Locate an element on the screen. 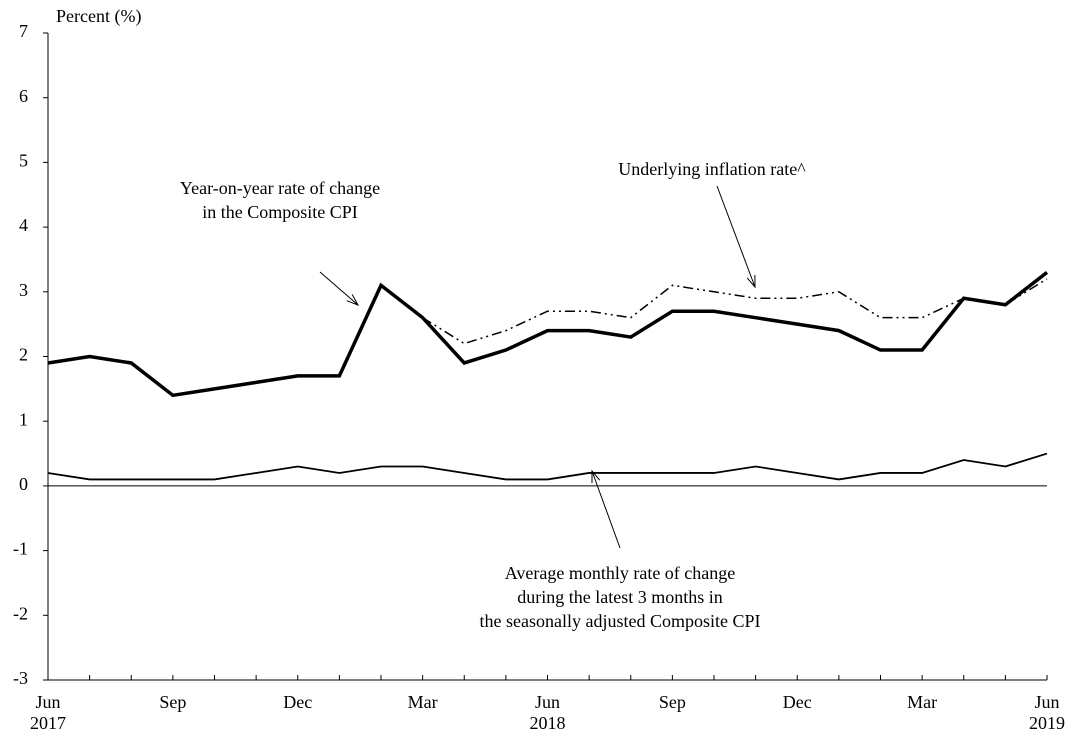 This screenshot has height=744, width=1072. y-tick-label: 6 is located at coordinates (23, 96).